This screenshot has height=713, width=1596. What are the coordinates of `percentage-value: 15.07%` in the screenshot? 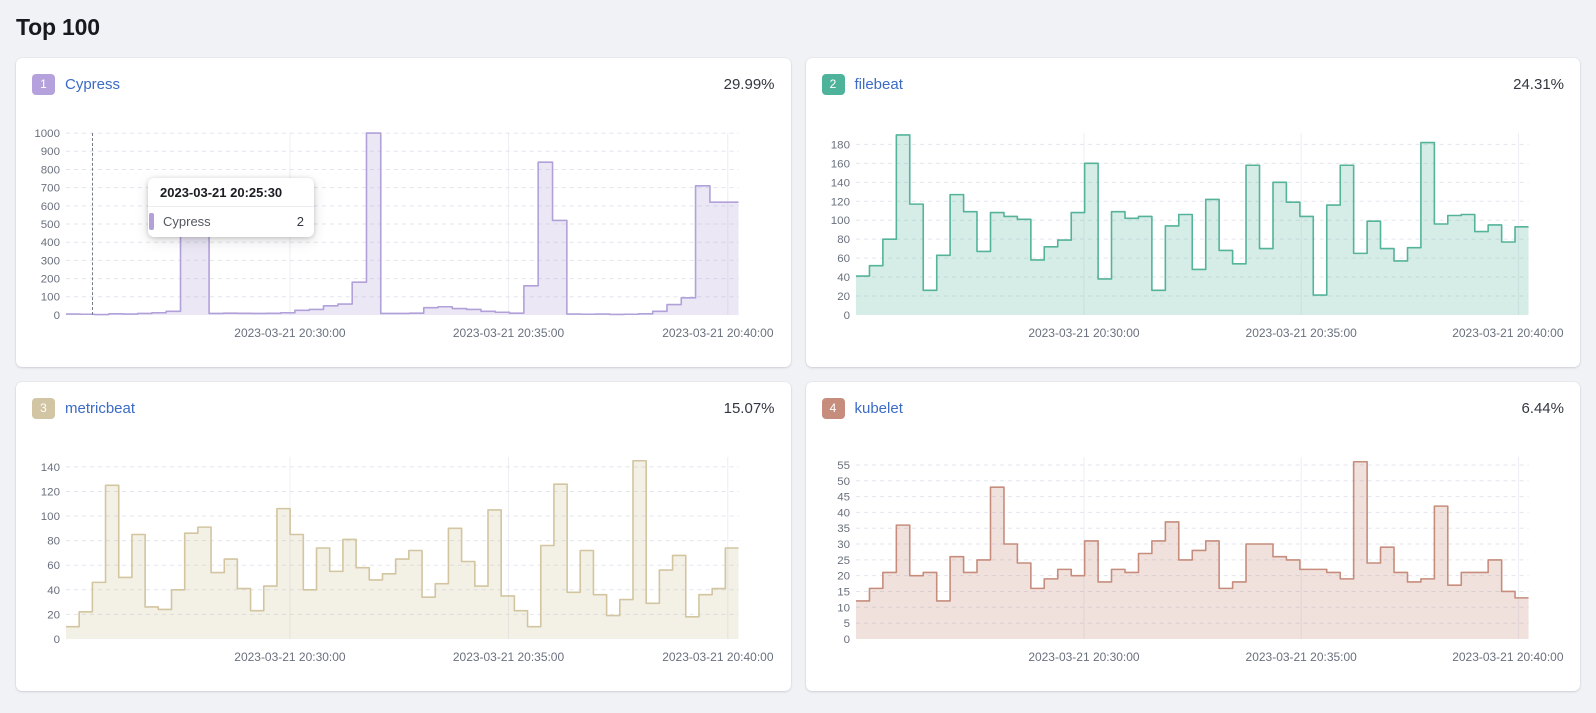 It's located at (749, 408).